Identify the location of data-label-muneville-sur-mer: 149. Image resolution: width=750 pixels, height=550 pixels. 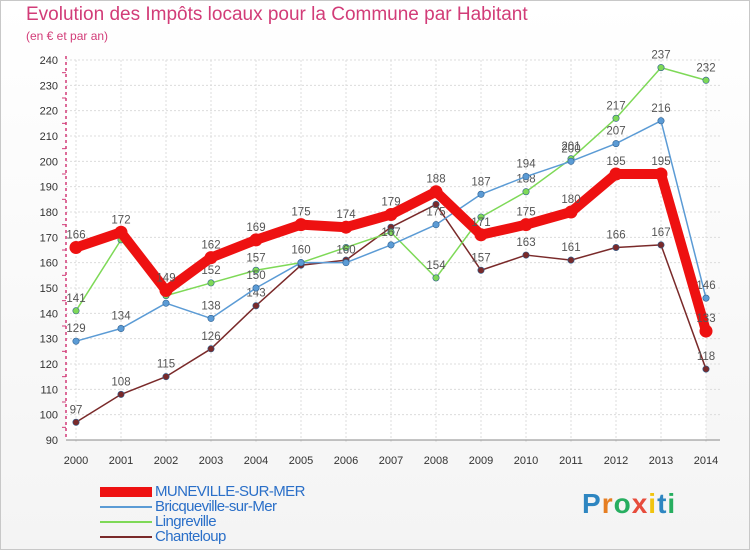
(165, 279).